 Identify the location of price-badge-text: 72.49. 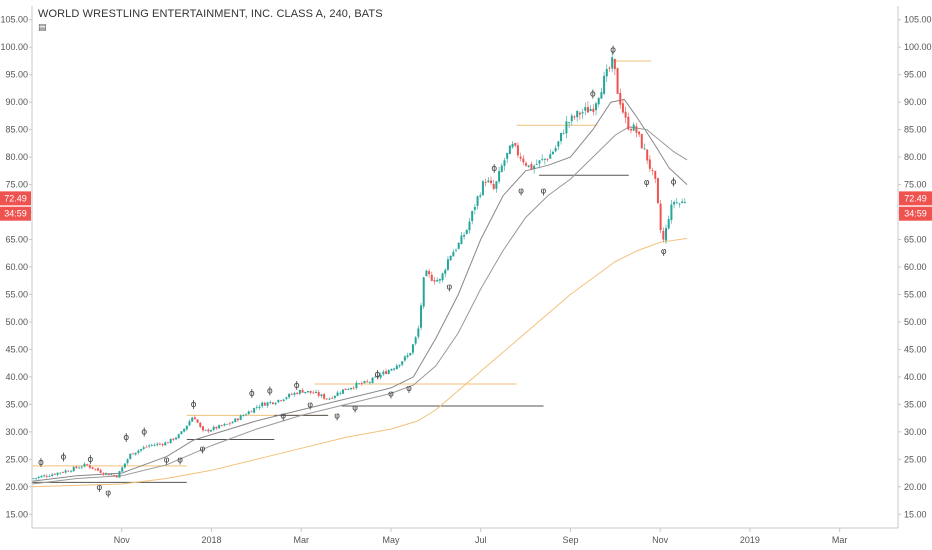
(915, 198).